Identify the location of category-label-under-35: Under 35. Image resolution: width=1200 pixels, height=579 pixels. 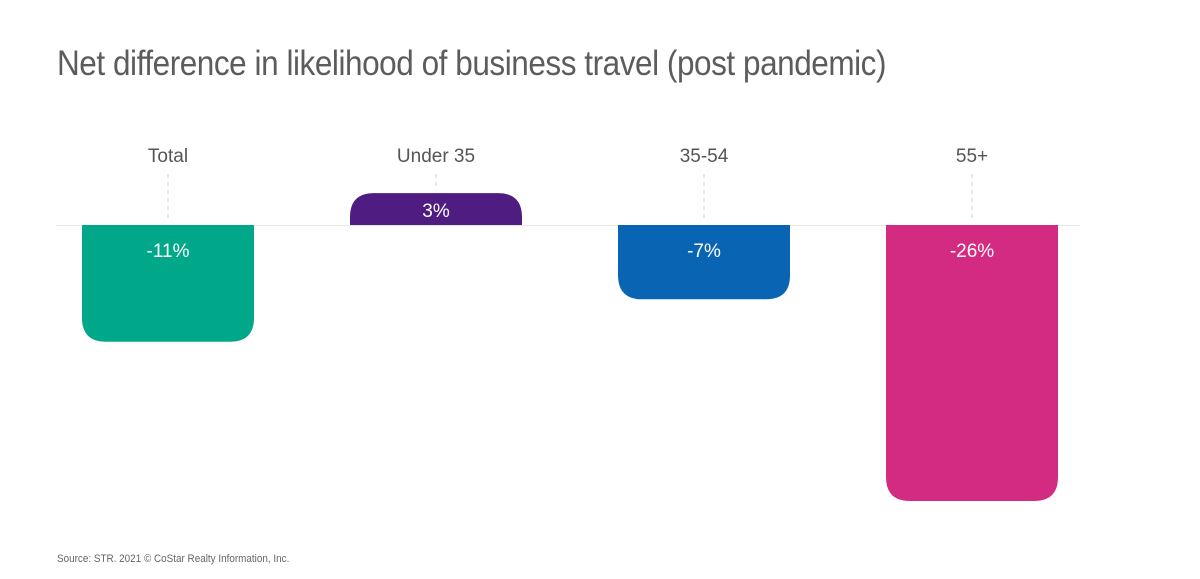
(436, 156).